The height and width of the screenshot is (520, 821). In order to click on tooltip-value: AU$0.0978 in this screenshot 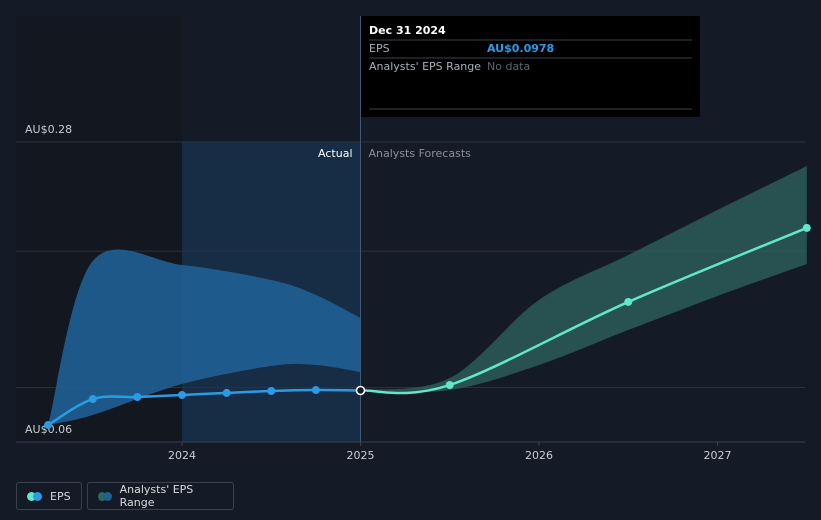, I will do `click(520, 48)`.